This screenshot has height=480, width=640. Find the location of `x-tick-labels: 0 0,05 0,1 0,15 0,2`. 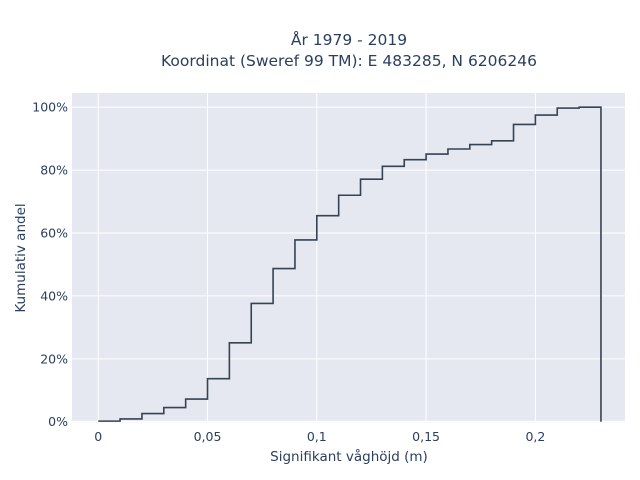

x-tick-labels: 0 0,05 0,1 0,15 0,2 is located at coordinates (319, 436).